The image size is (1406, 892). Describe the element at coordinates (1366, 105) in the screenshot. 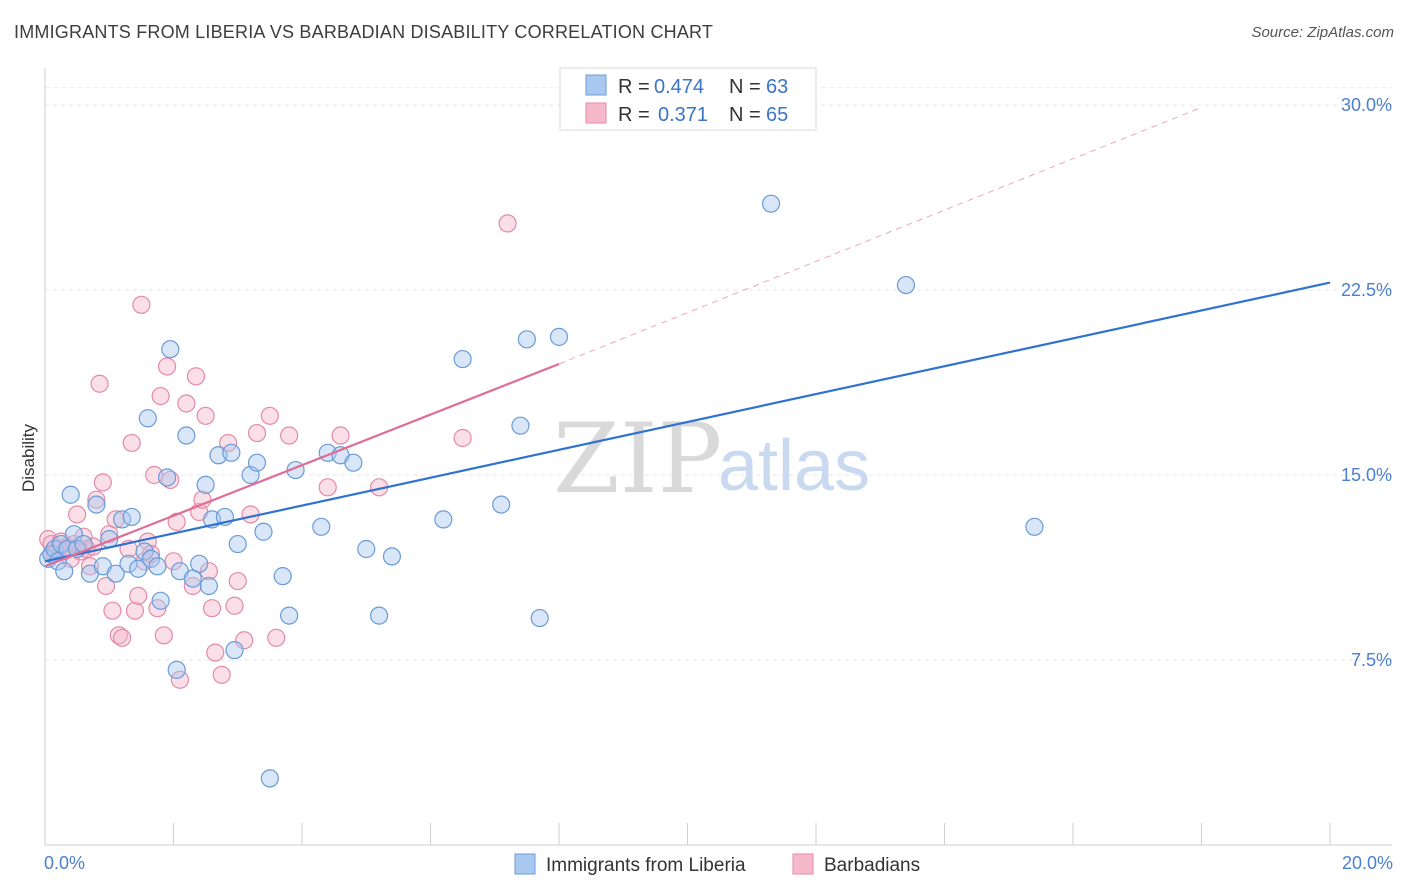

I see `y-tick-label-3: 30.0%` at that location.